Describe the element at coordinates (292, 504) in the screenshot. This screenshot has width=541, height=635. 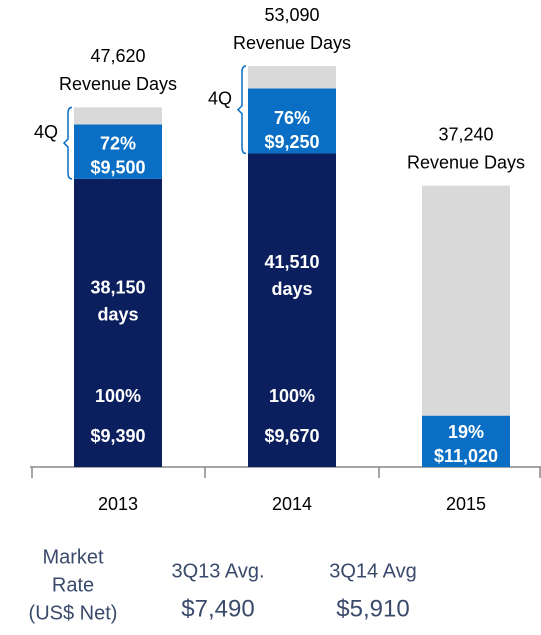
I see `x-tick-label: 2014` at that location.